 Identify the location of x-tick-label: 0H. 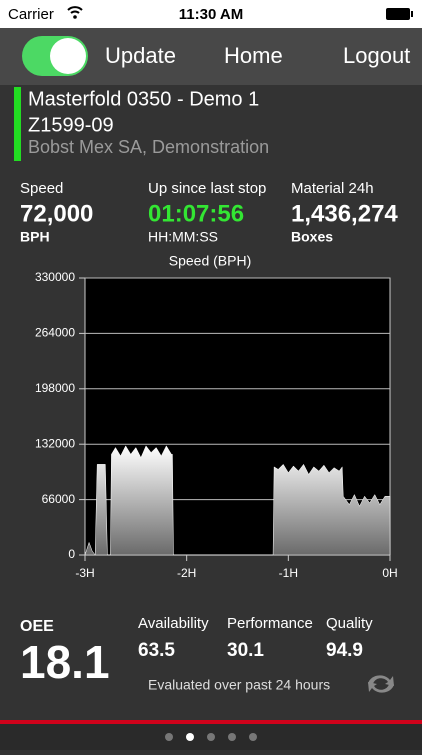
(389, 573).